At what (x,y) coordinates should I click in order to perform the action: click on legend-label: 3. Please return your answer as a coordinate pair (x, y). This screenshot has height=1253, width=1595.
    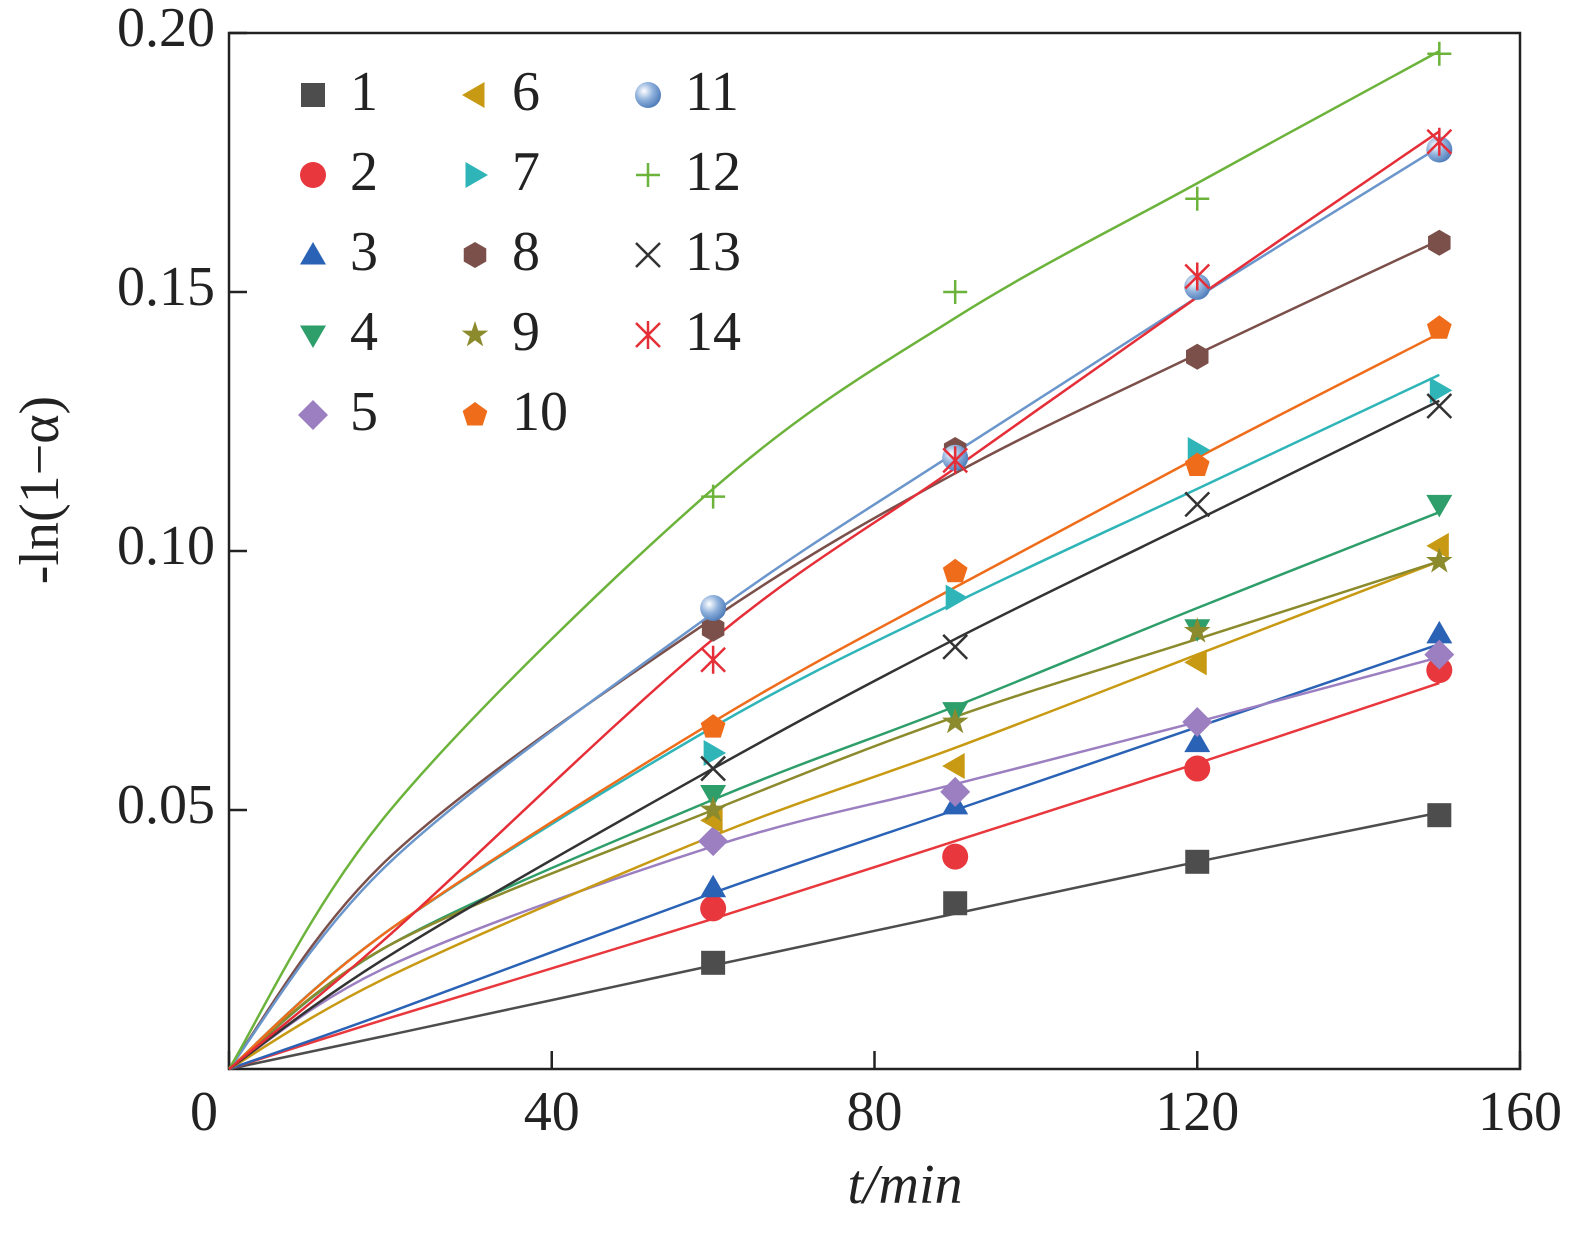
    Looking at the image, I should click on (364, 252).